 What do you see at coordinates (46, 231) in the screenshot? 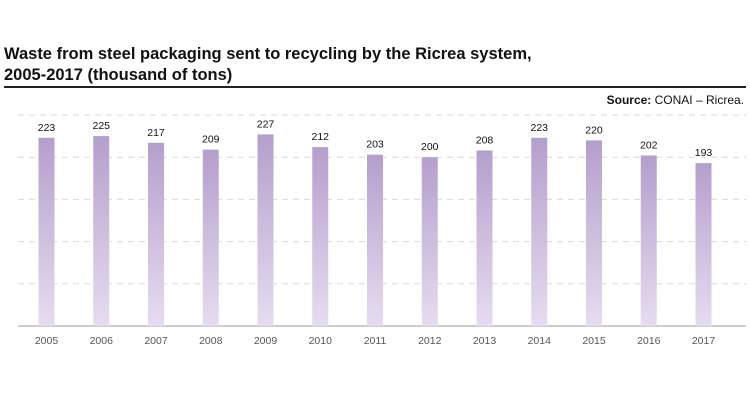
I see `bar-2005` at bounding box center [46, 231].